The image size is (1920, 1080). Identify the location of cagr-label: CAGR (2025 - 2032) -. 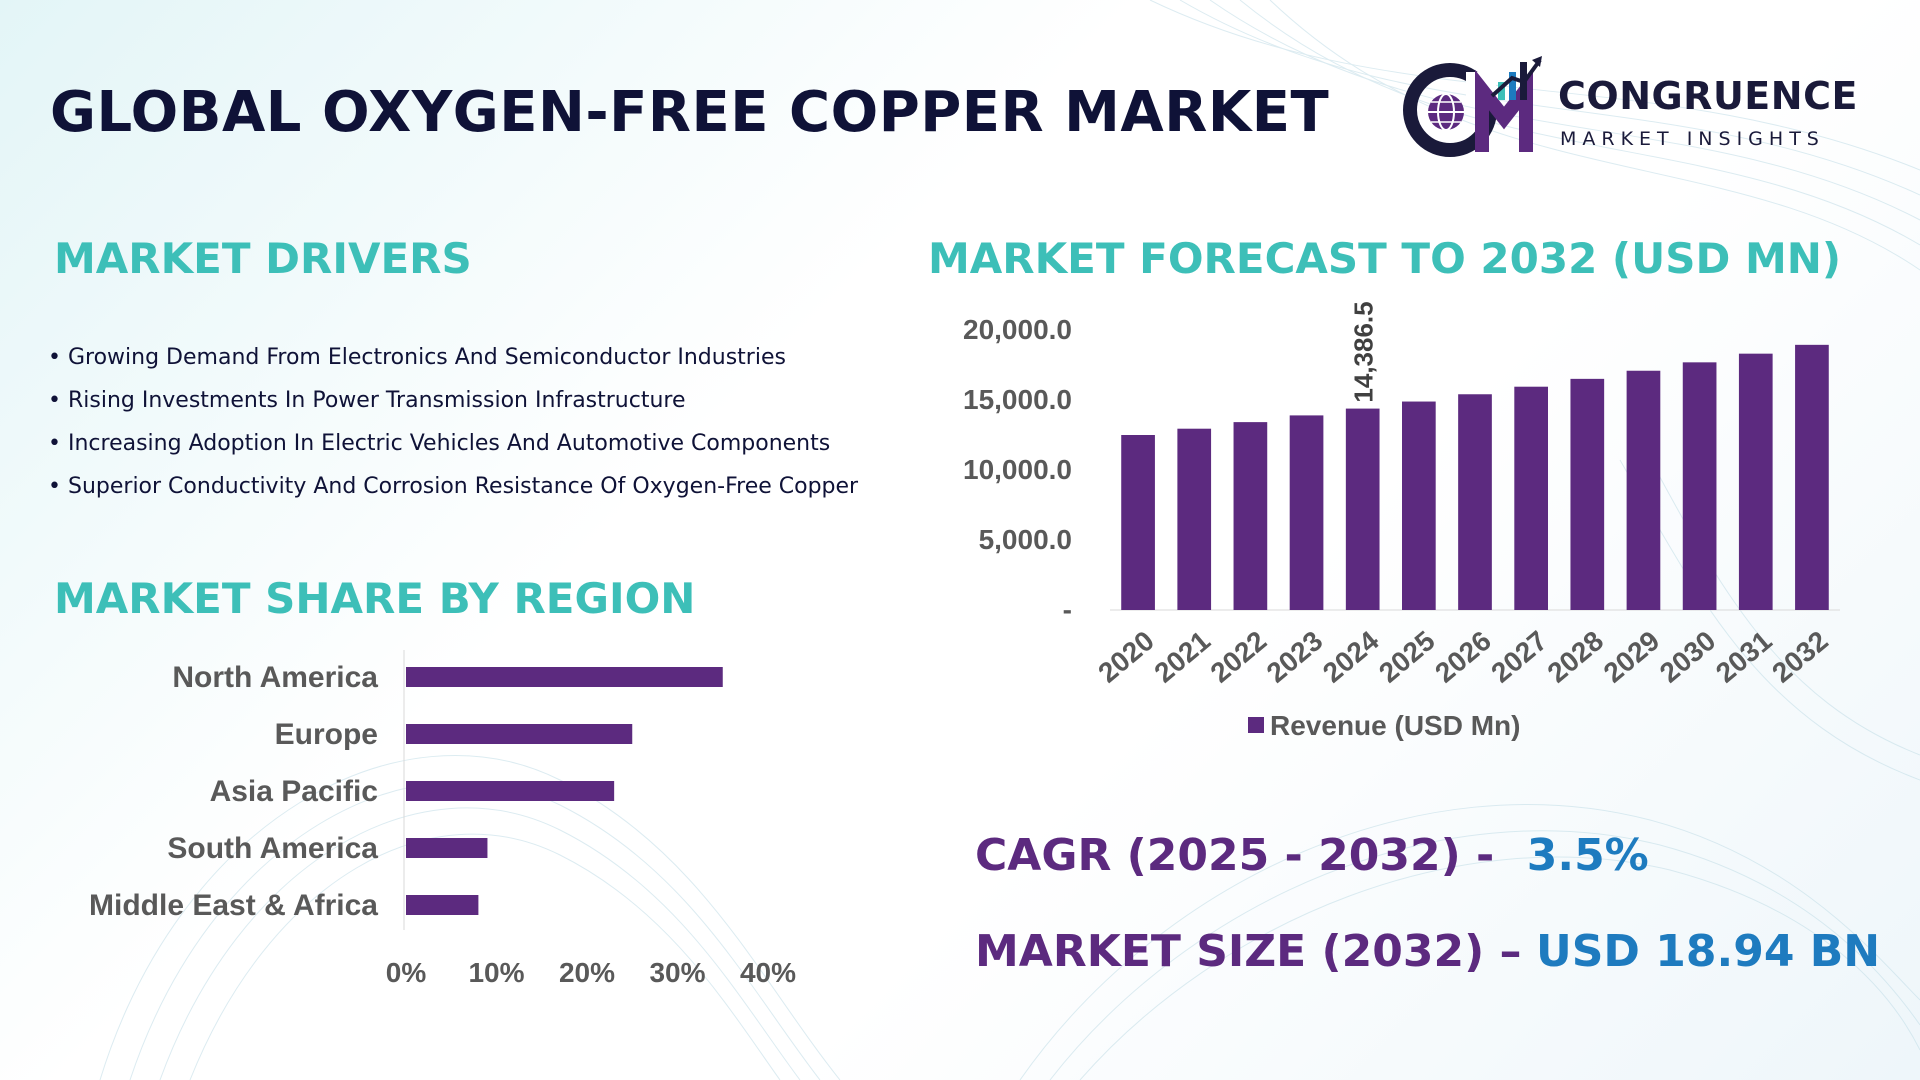
(1235, 855).